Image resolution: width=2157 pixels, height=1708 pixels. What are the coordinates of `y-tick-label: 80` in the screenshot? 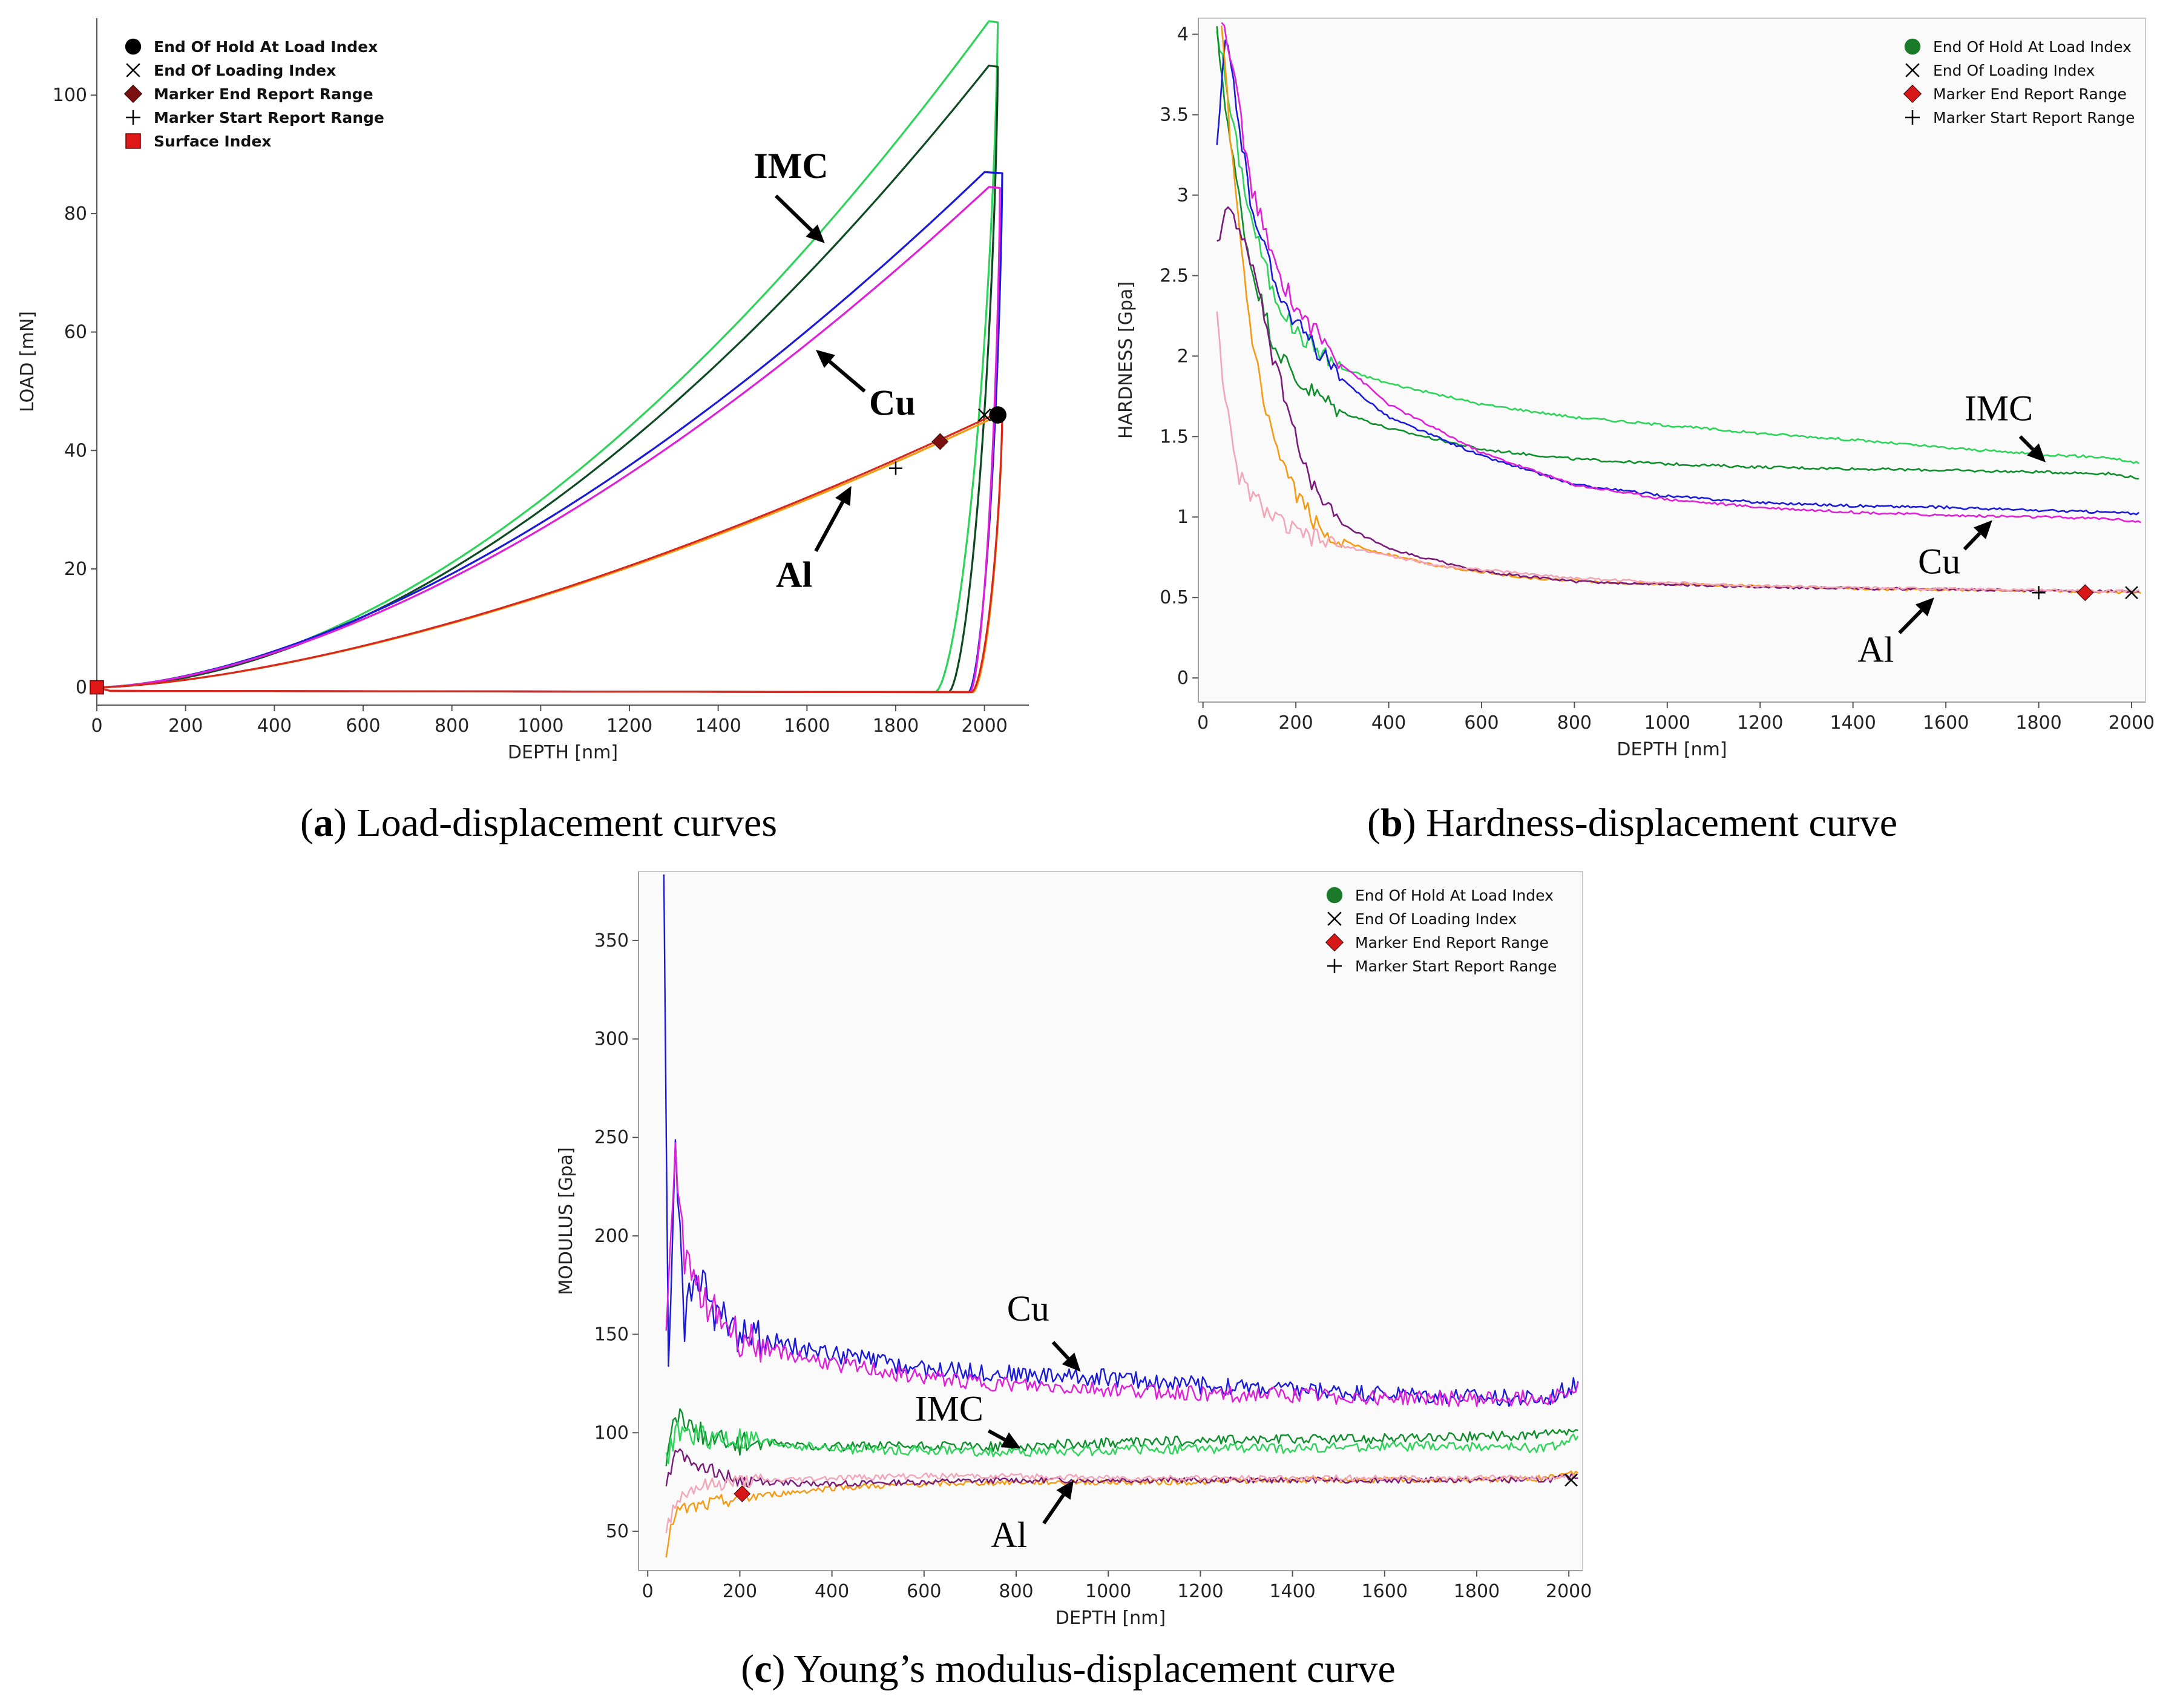 It's located at (75, 214).